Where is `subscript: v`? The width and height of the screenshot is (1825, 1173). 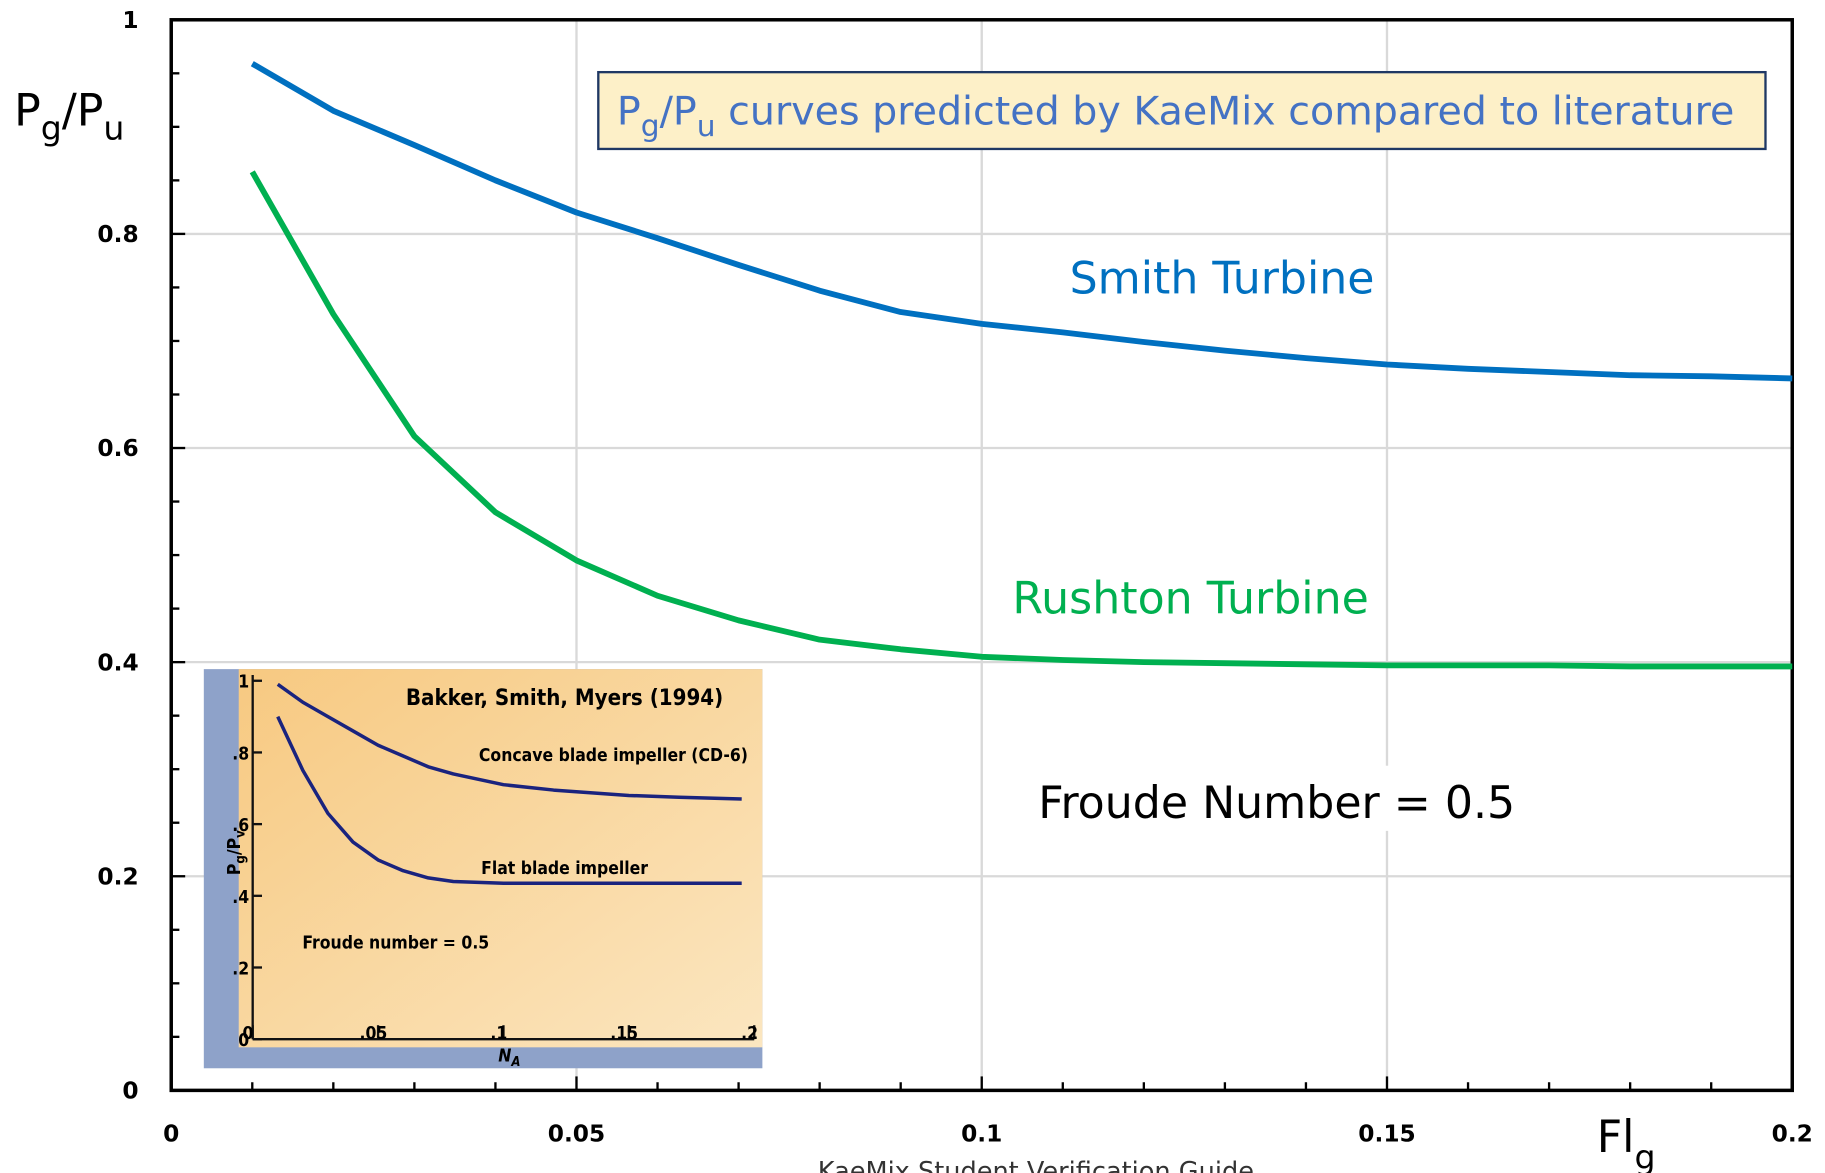
subscript: v is located at coordinates (241, 834).